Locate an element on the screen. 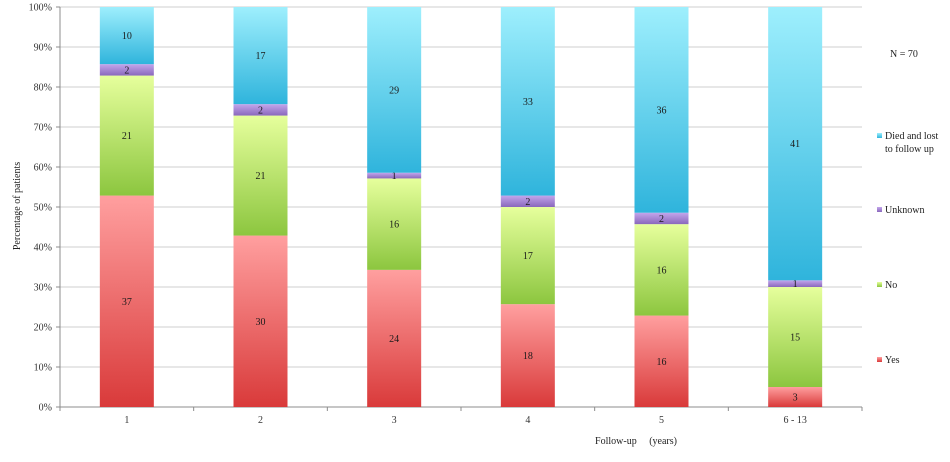  y-axis-ticks: 0% 10% 20% 30% 40% 50% 60% 70% 80% 90% 100% is located at coordinates (40, 208).